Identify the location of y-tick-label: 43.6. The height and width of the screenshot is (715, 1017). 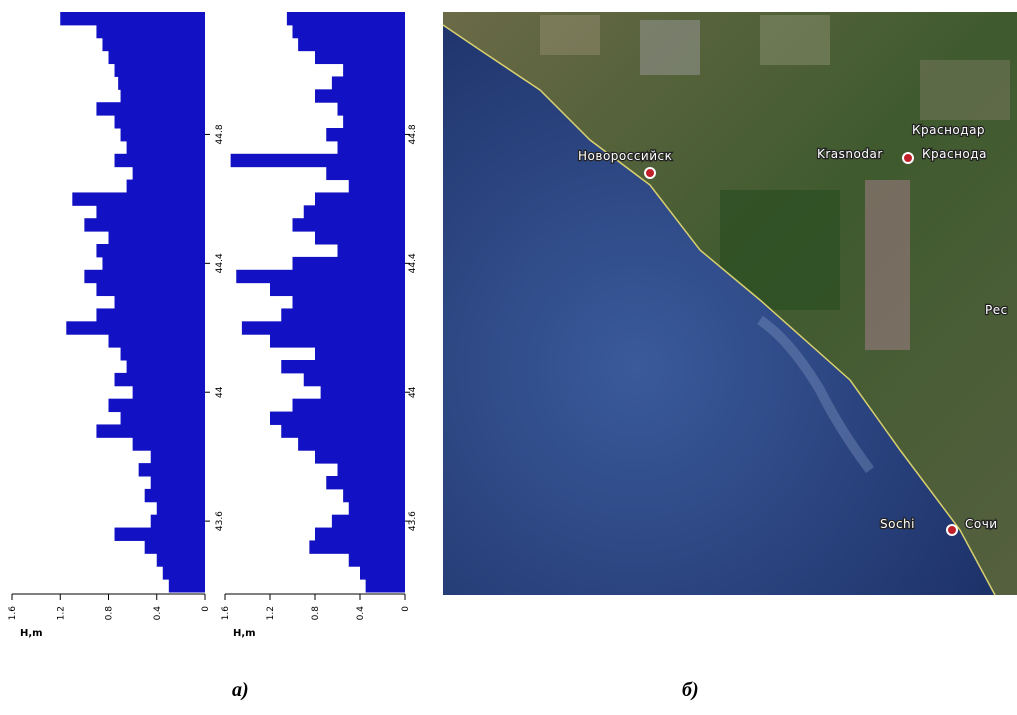
(220, 521).